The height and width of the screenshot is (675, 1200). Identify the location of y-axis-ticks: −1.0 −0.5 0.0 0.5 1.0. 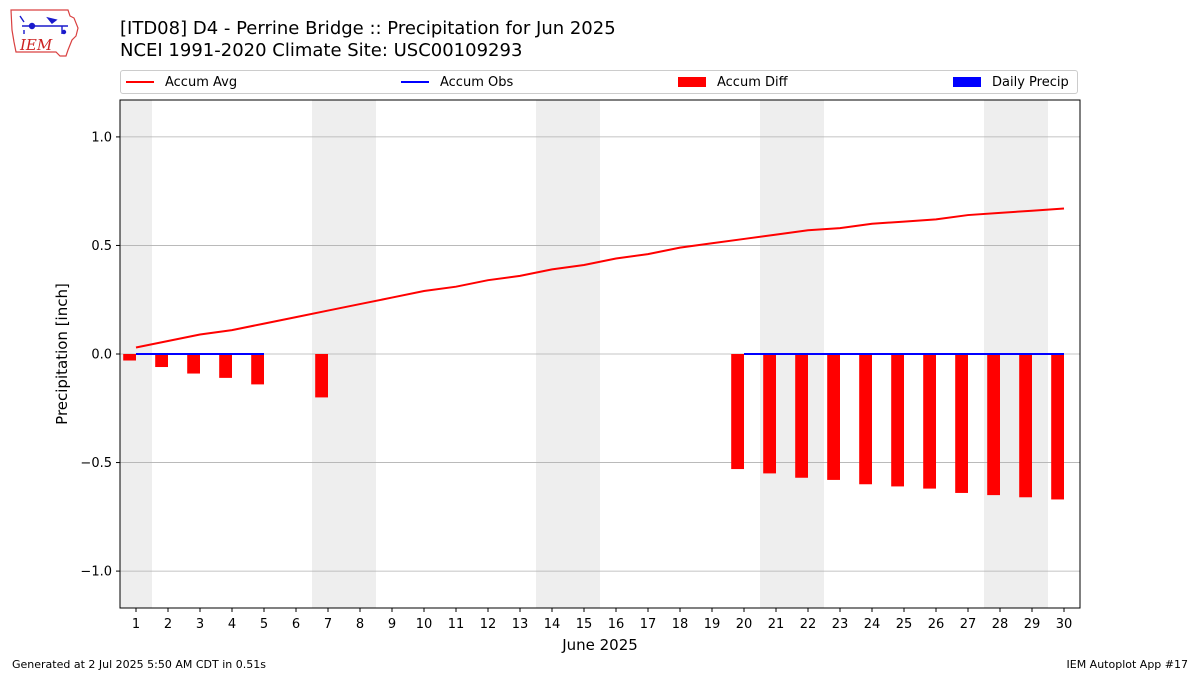
(100, 355).